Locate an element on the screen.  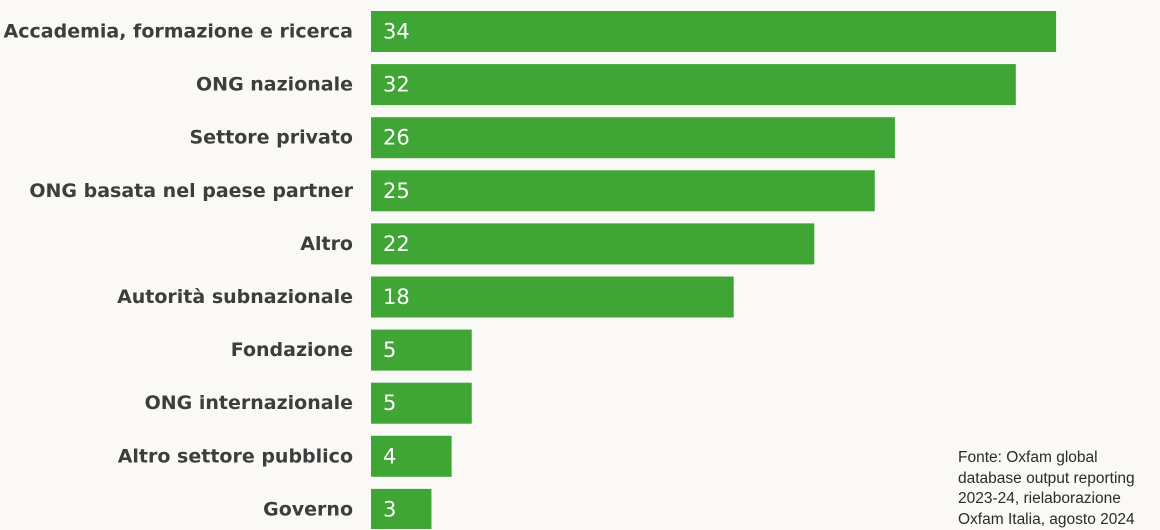
category-label: Accademia, formazione e ricerca is located at coordinates (178, 32).